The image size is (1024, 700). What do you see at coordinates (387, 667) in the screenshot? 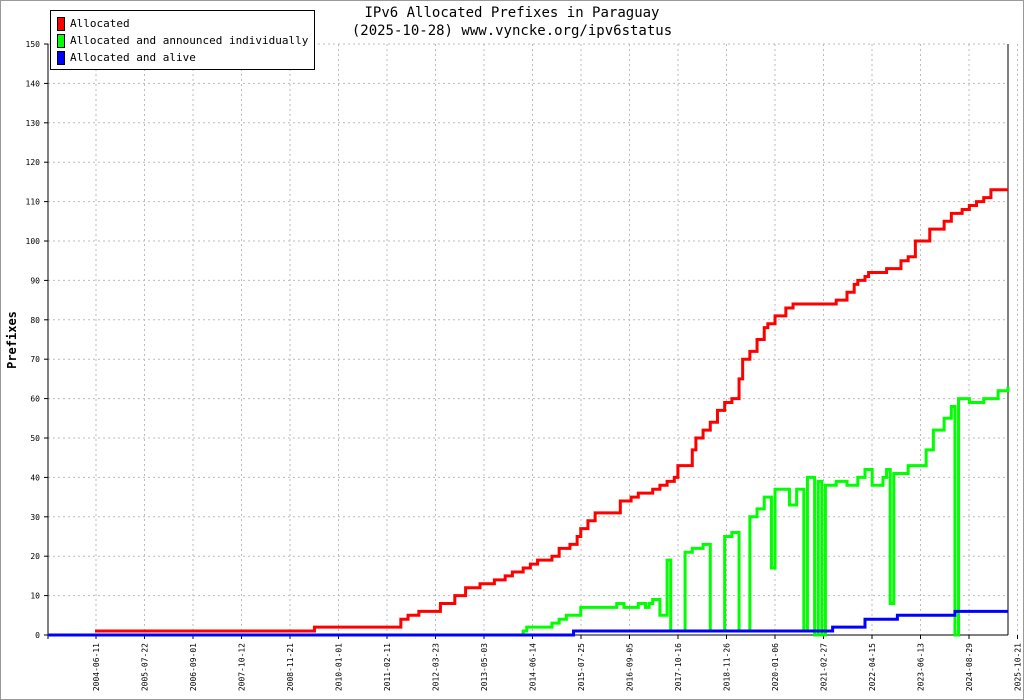
I see `x-tick-label: 2011-02-11` at bounding box center [387, 667].